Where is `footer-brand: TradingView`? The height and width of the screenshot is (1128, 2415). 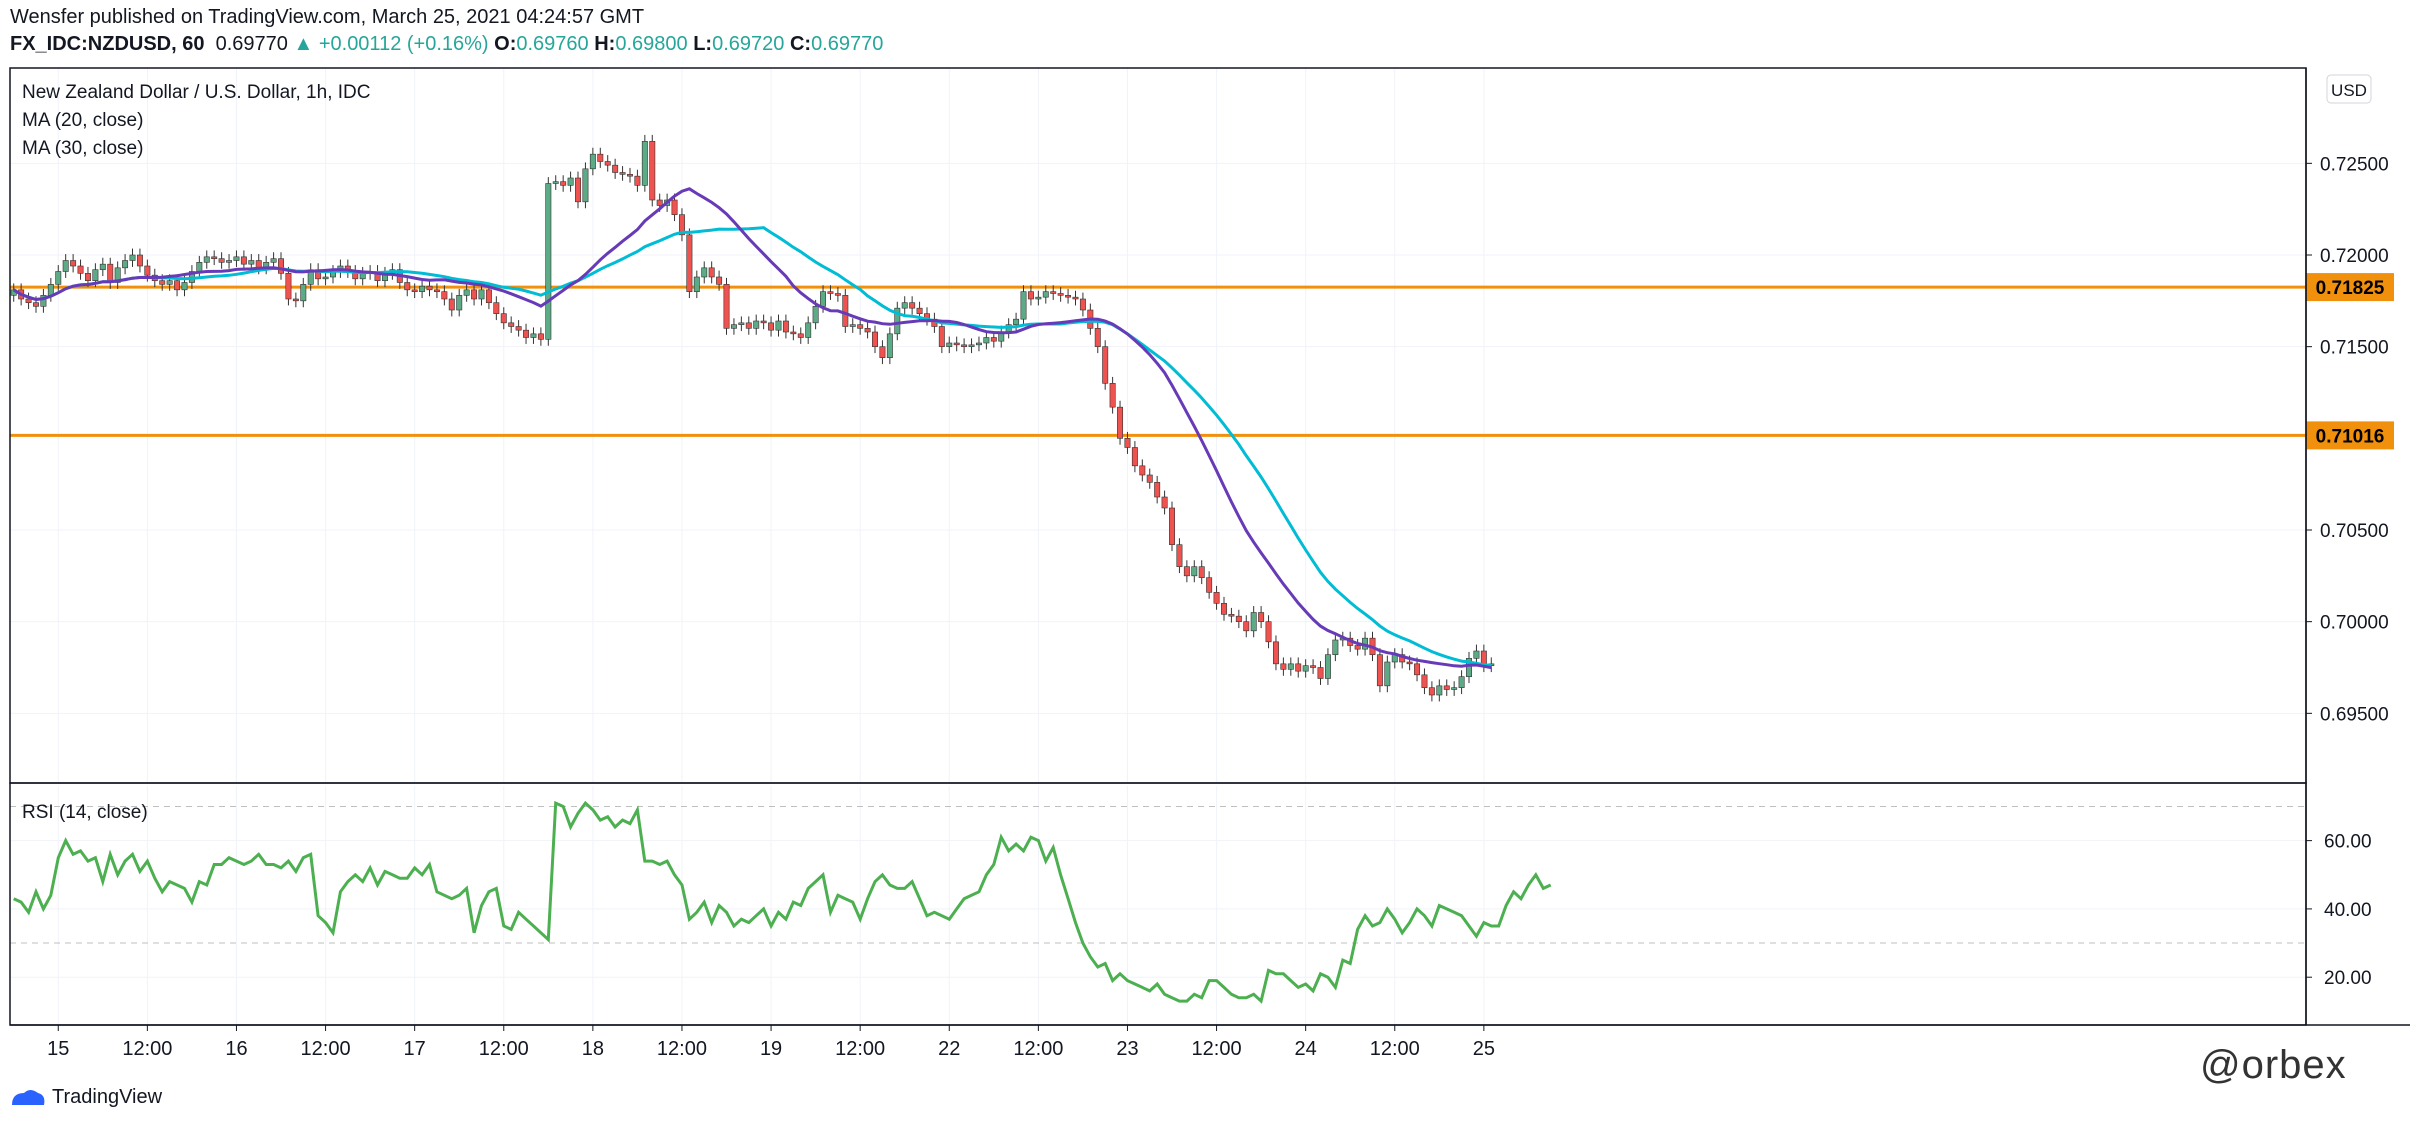
footer-brand: TradingView is located at coordinates (86, 1097).